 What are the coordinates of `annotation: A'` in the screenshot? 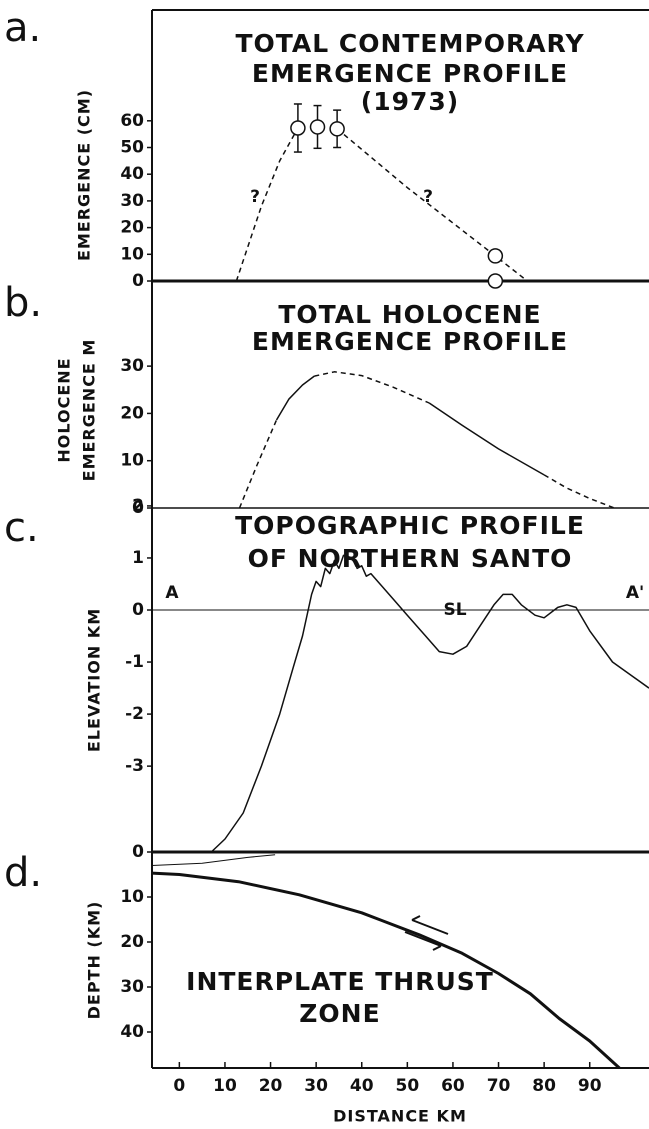 It's located at (635, 593).